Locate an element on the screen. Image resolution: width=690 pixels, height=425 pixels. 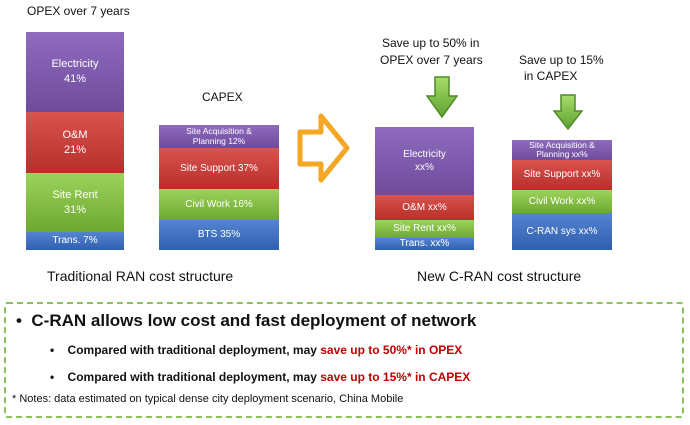
new-capex-site-support-segment: Site Support xx% is located at coordinates (562, 175).